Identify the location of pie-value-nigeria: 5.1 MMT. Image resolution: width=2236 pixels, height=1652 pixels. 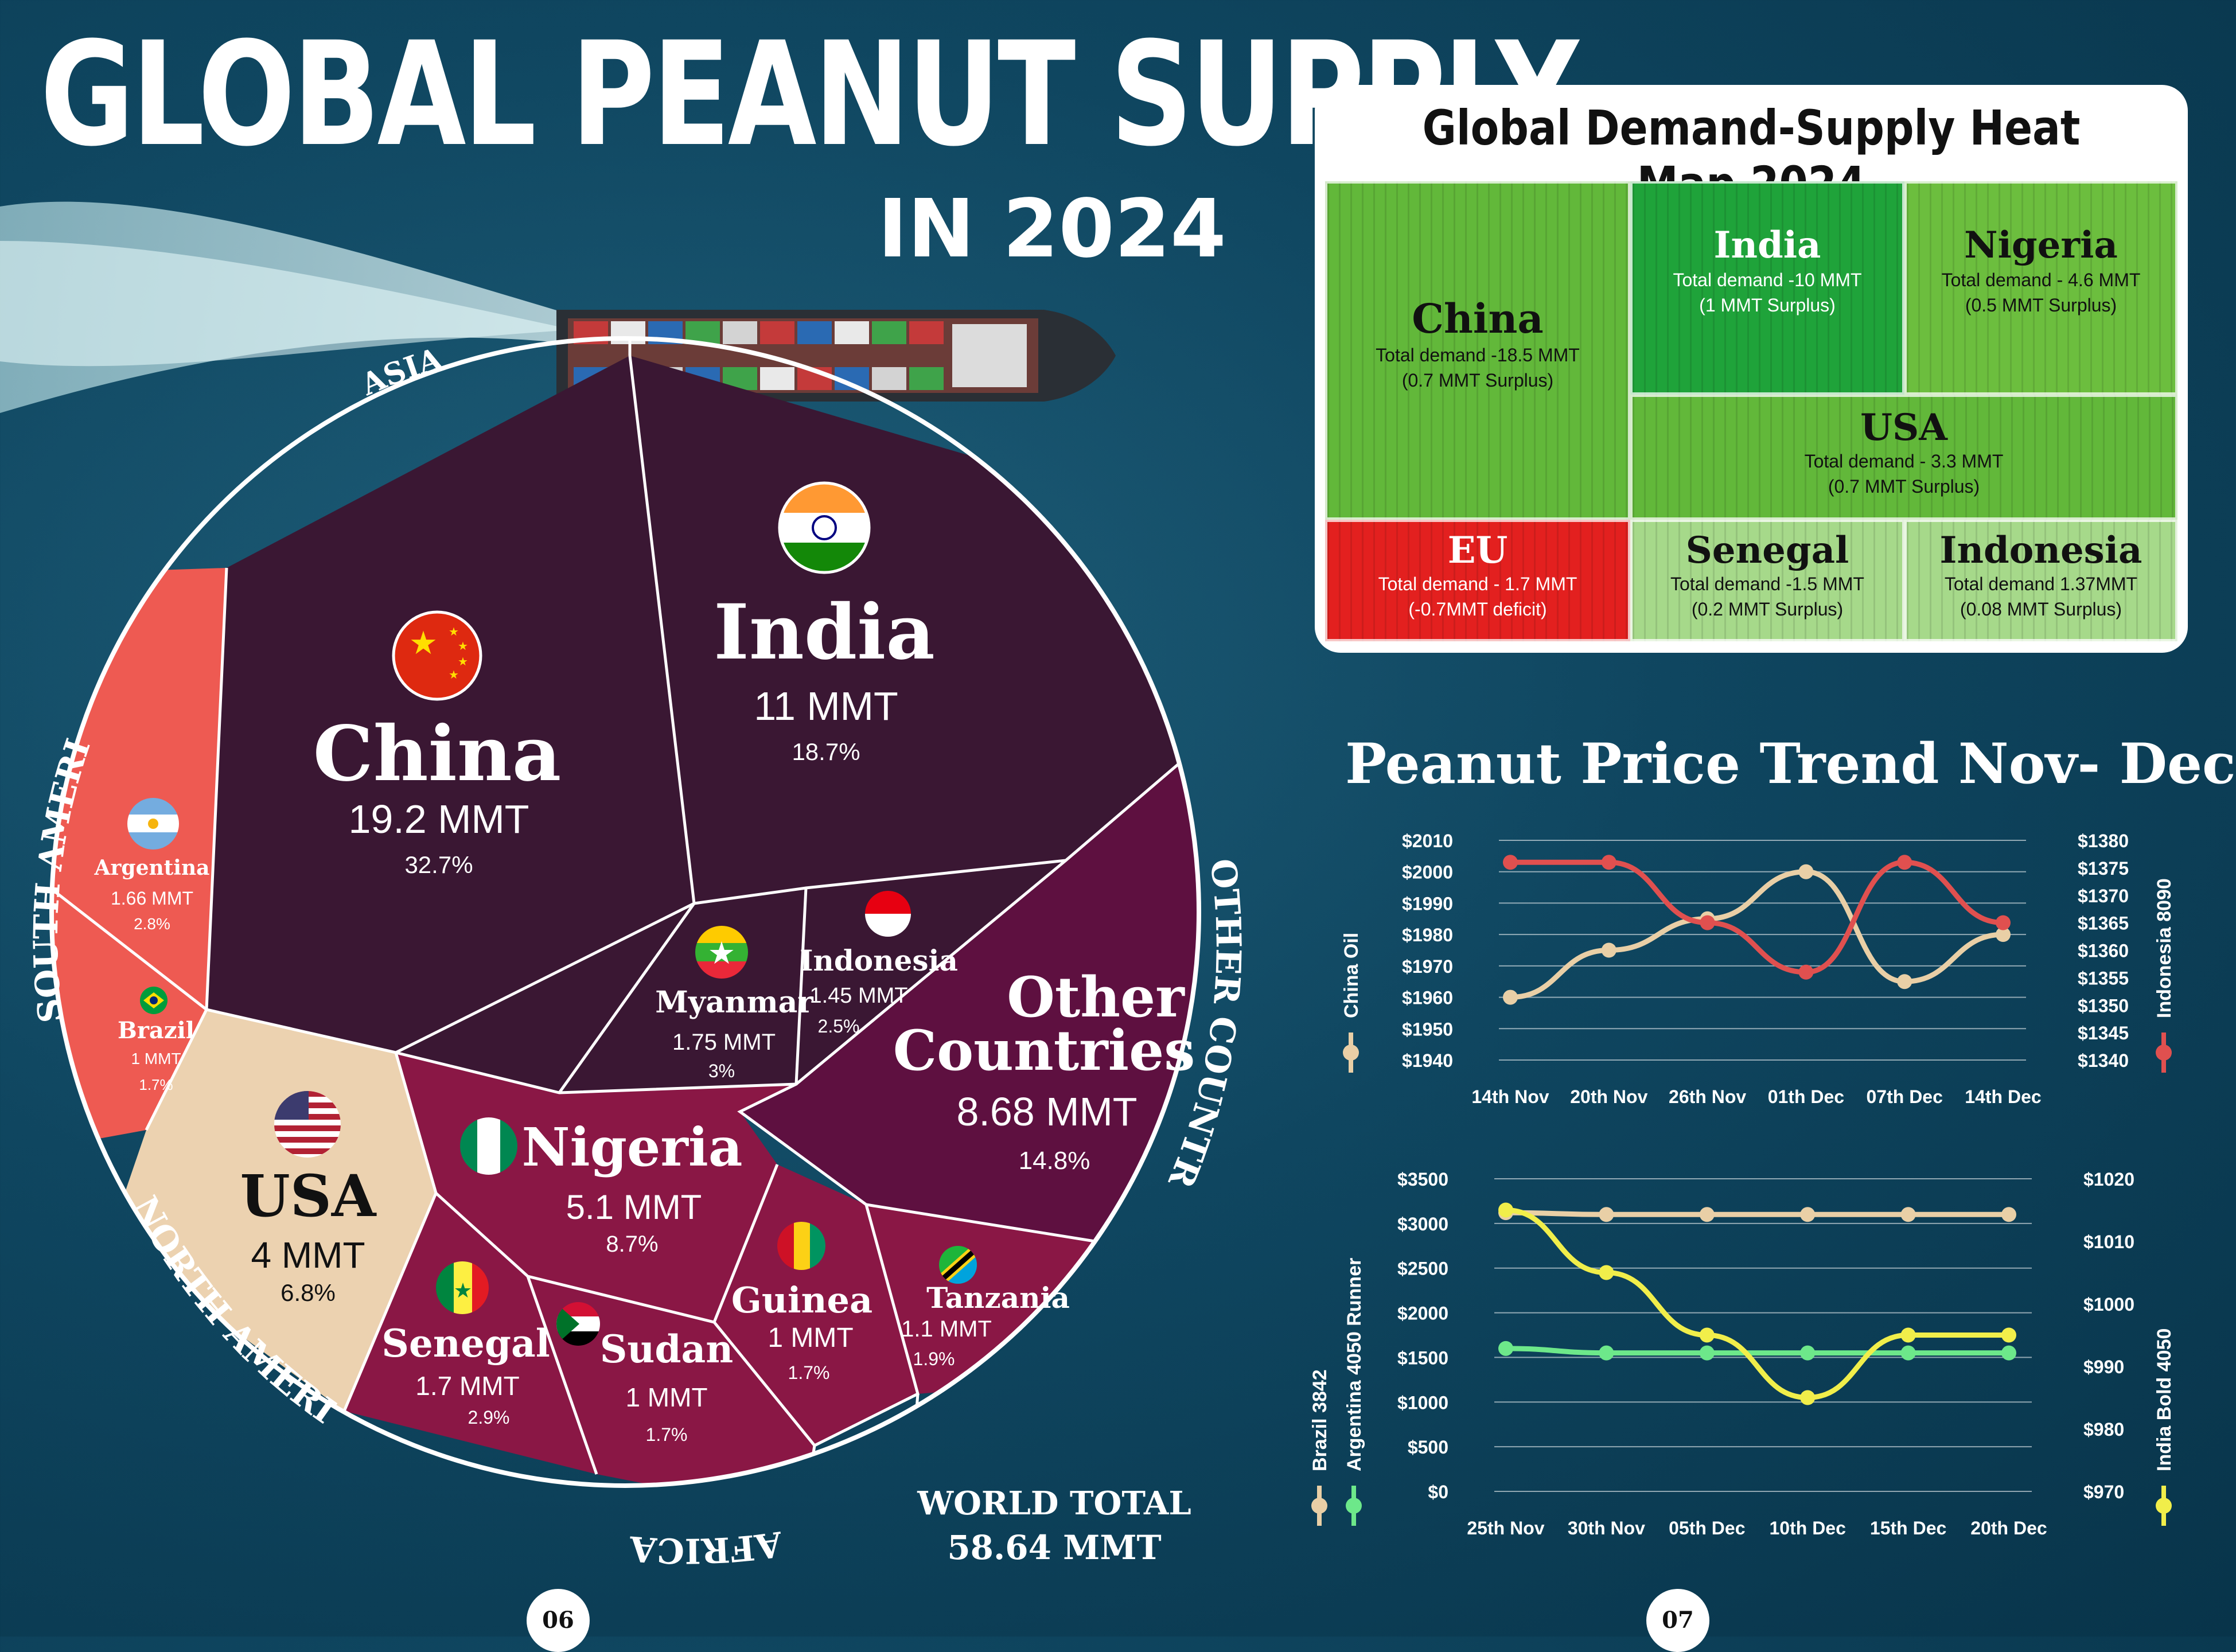
(634, 1207).